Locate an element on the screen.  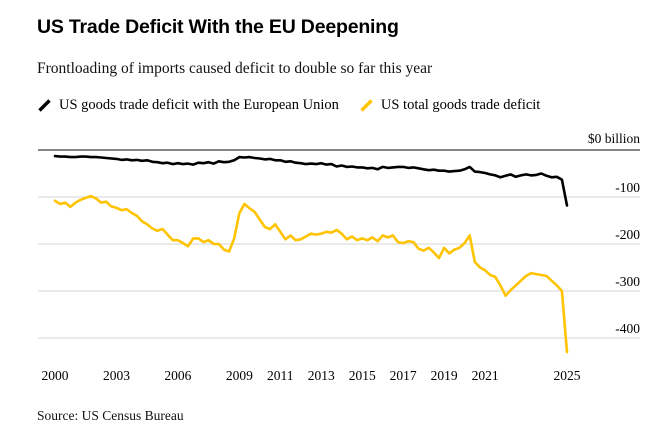
x-tick-label: 2019 is located at coordinates (444, 375).